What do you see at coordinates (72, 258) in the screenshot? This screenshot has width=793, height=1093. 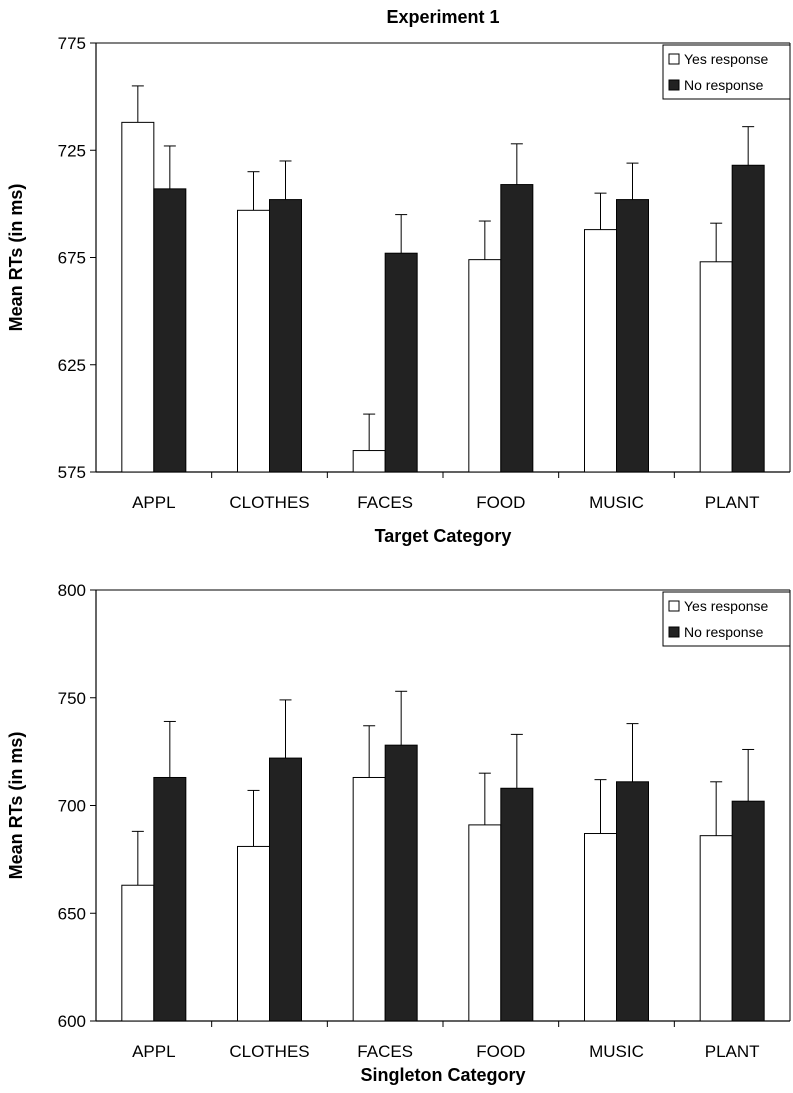 I see `y-tick-label: 675` at bounding box center [72, 258].